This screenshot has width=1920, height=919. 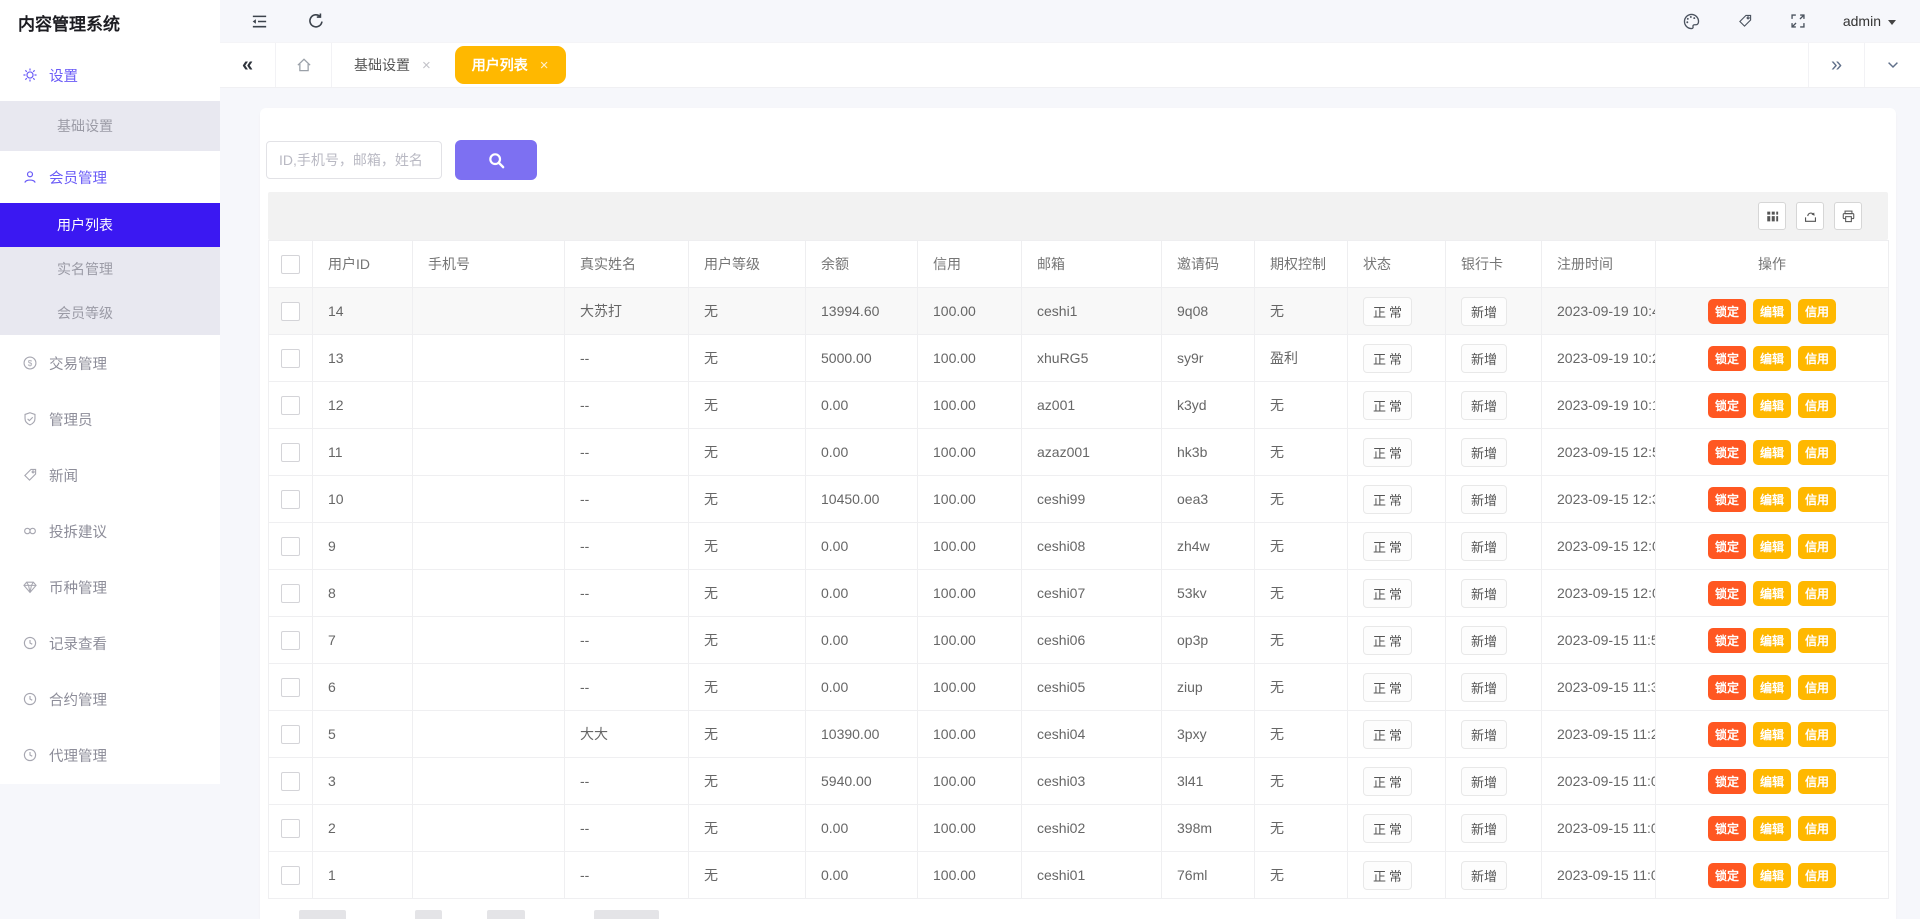 I want to click on sidebar-item-user-list: 用户列表, so click(x=110, y=225).